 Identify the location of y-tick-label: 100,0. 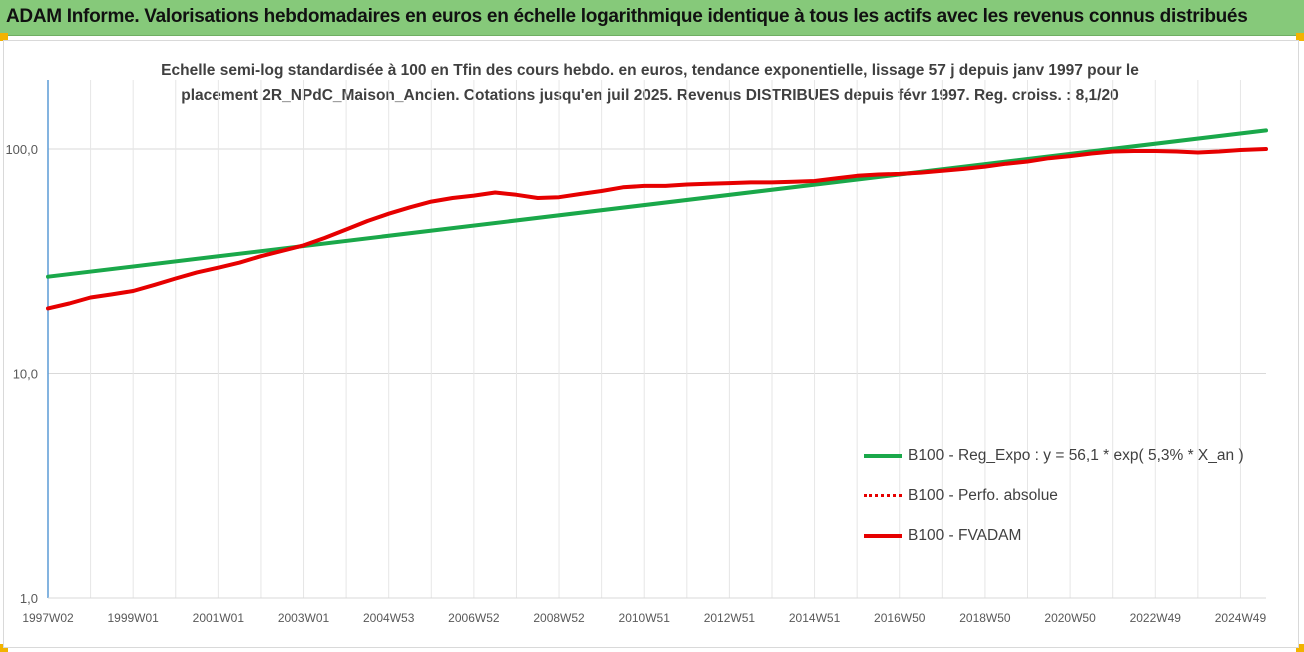
(21, 149).